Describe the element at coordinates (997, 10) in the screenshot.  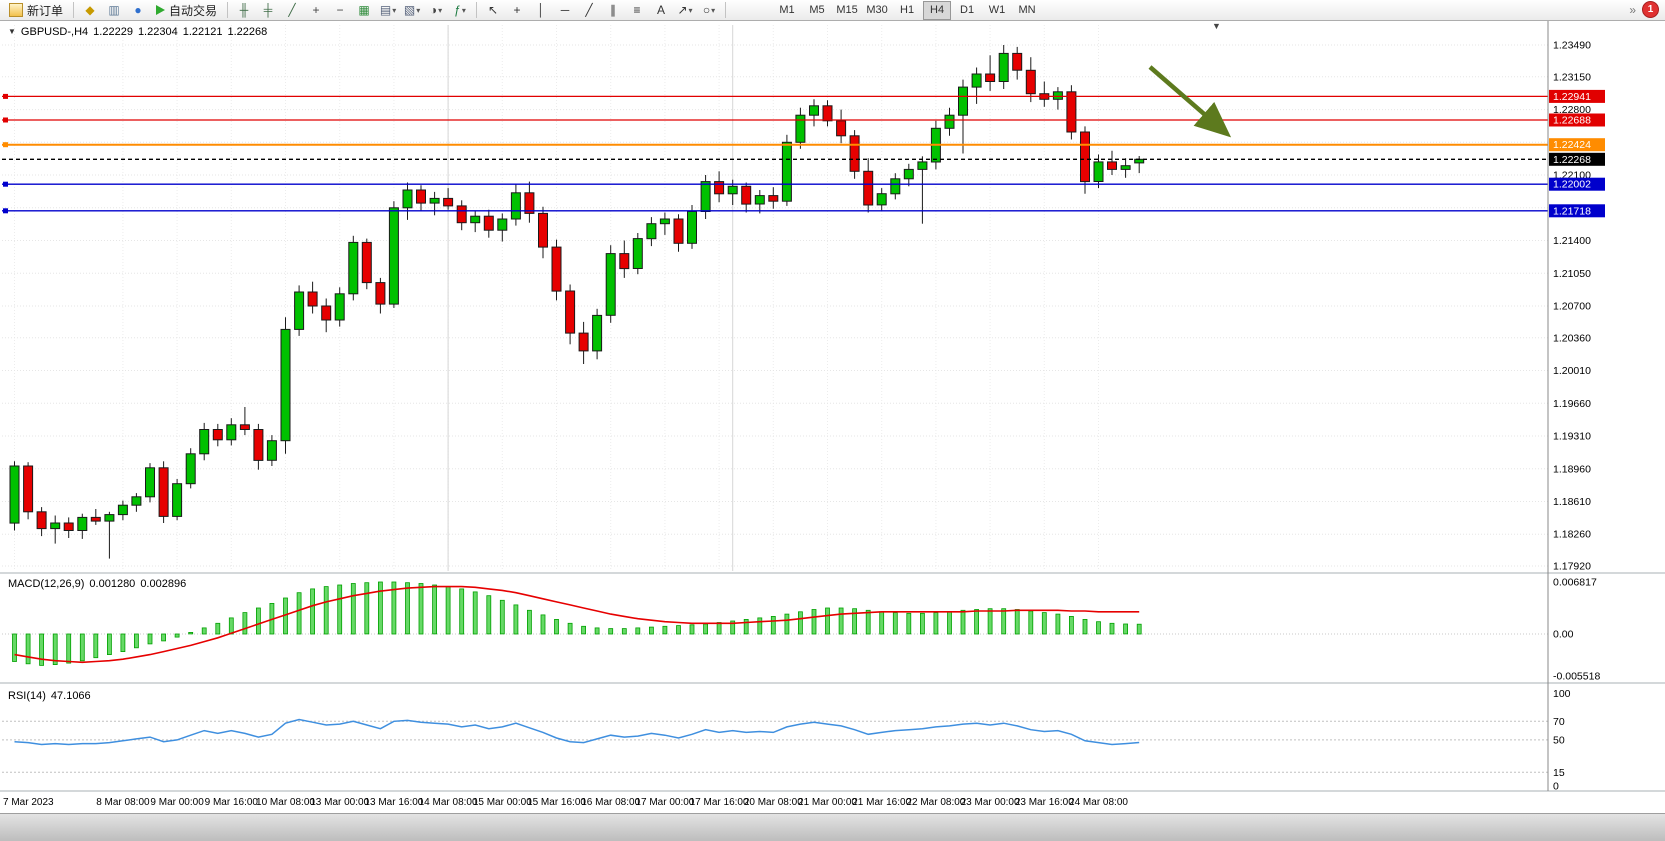
I see `timeframe-W1: W1` at that location.